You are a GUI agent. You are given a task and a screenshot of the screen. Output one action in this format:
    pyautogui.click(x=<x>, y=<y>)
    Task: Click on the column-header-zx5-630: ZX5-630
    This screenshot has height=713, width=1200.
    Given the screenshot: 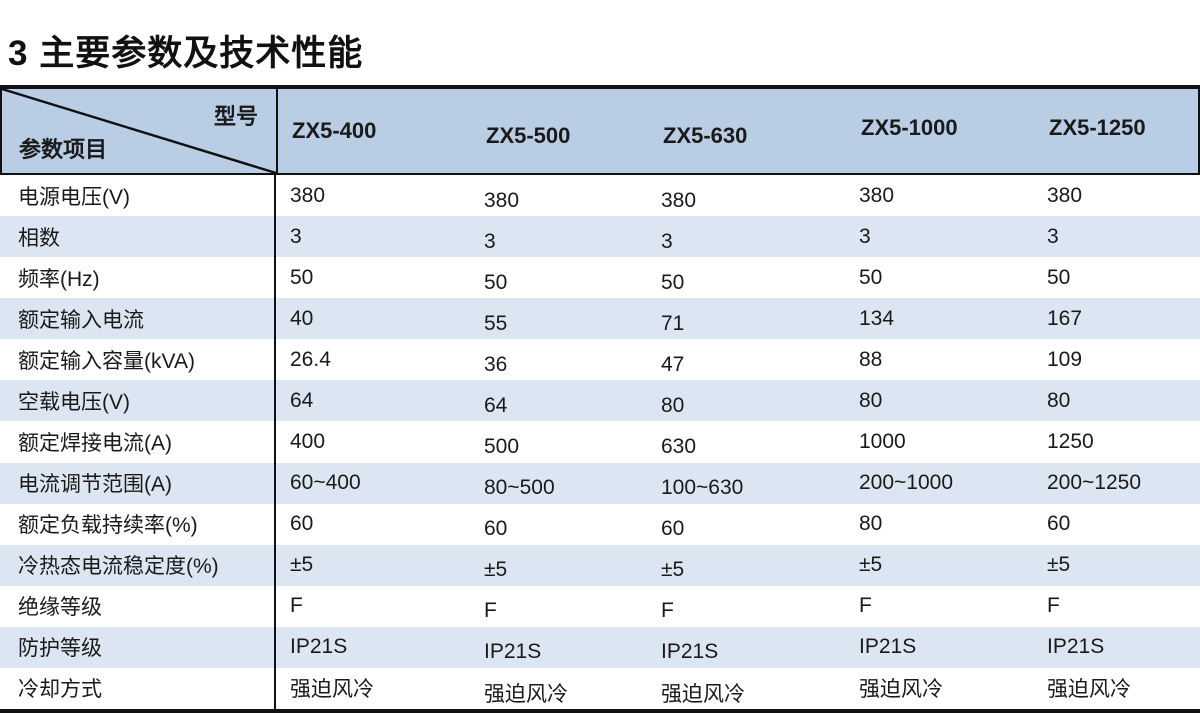 What is the action you would take?
    pyautogui.click(x=748, y=131)
    